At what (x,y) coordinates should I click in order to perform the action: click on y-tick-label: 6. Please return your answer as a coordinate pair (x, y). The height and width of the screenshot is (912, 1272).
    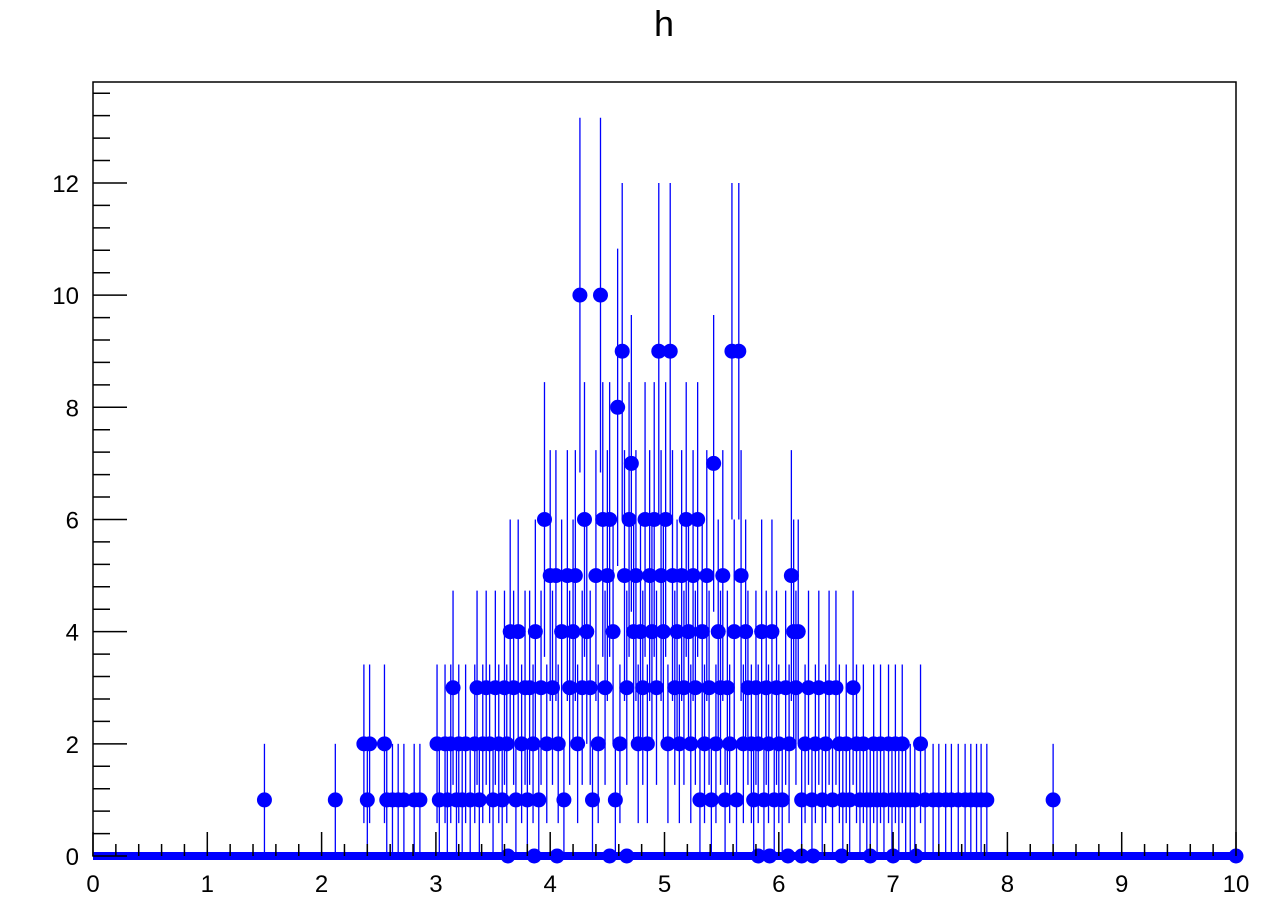
    Looking at the image, I should click on (72, 520).